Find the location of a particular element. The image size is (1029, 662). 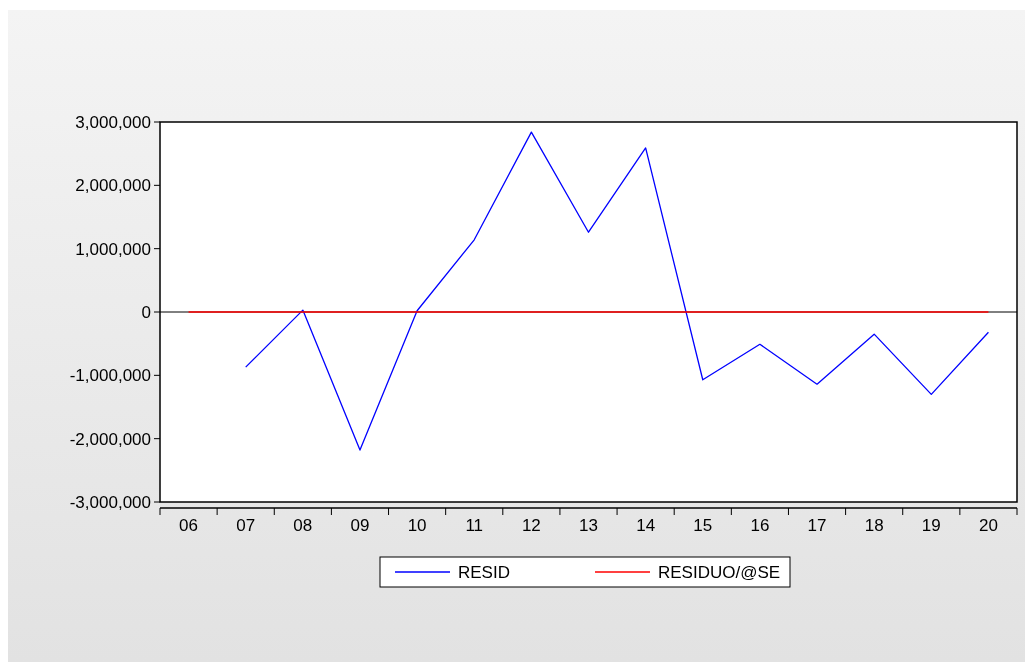

legend-label: RESIDUO/@SE is located at coordinates (719, 572).